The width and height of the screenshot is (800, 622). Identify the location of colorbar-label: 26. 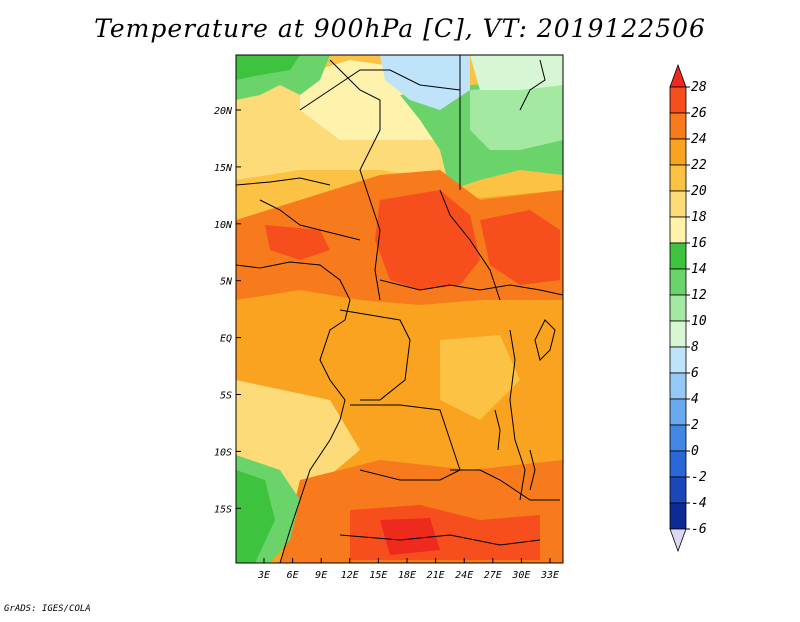
(699, 113).